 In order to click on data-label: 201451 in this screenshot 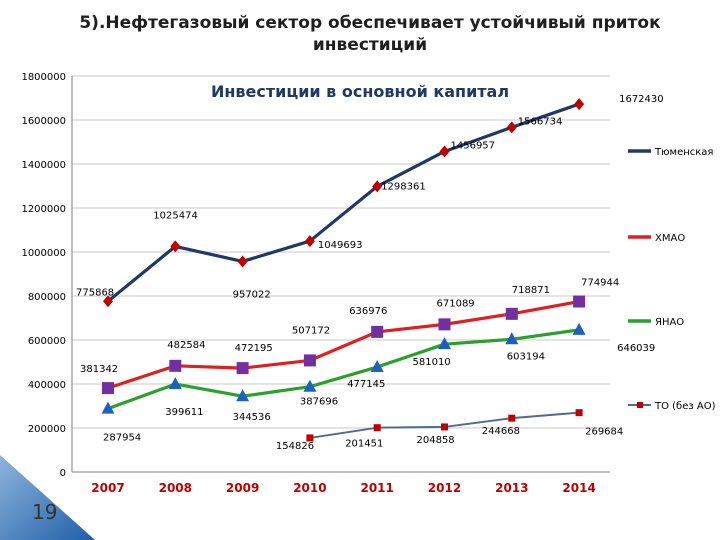, I will do `click(364, 444)`.